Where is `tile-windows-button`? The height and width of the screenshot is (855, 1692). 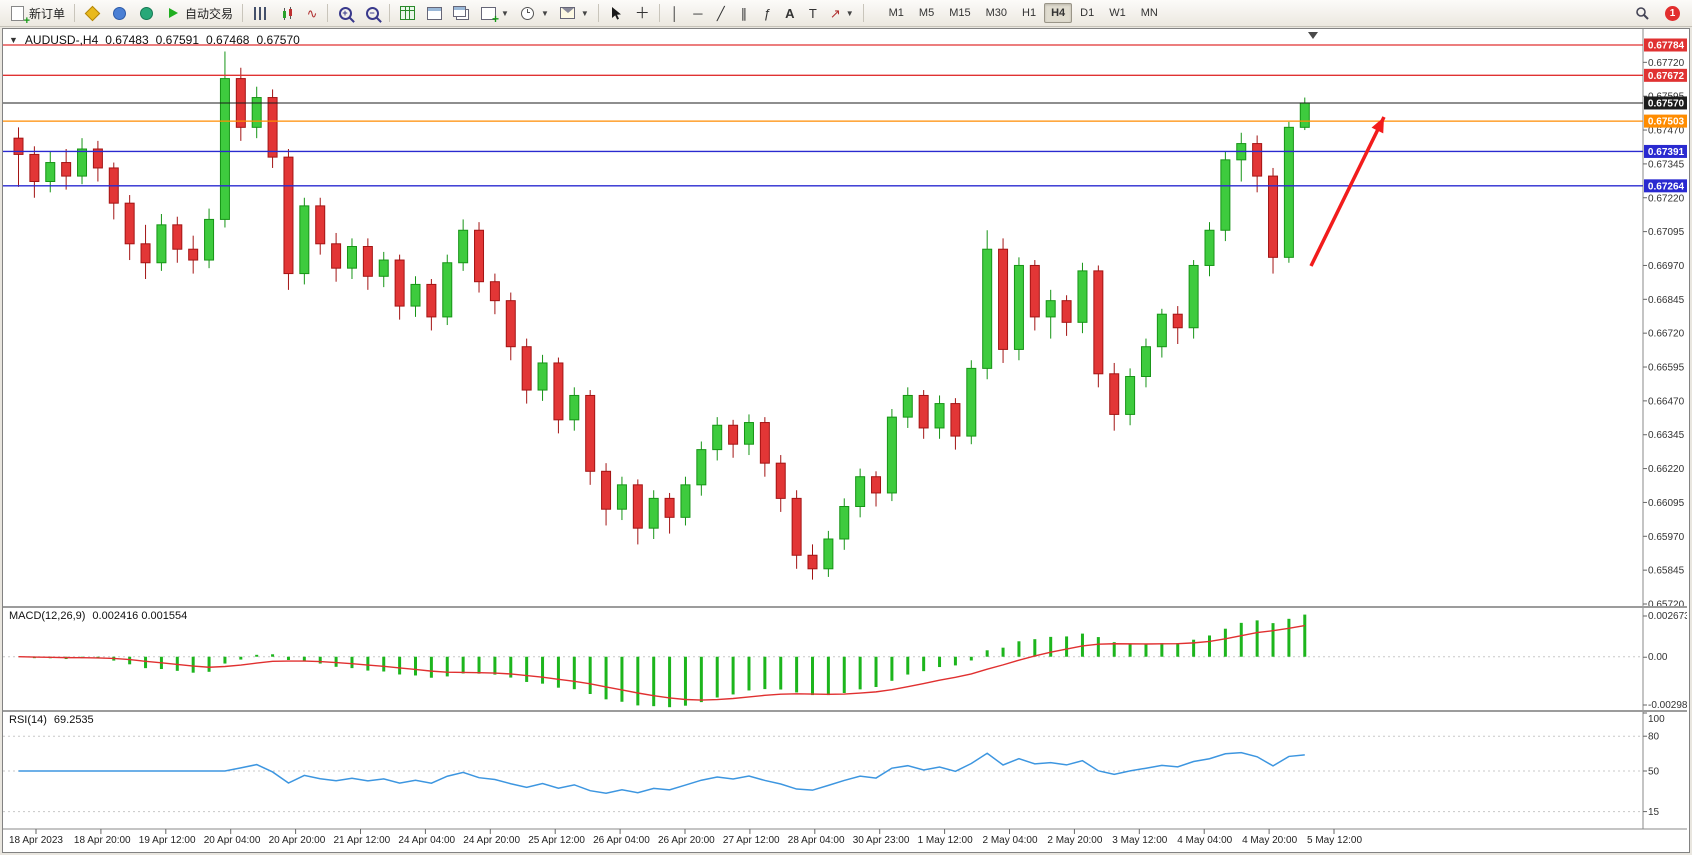
tile-windows-button is located at coordinates (434, 13).